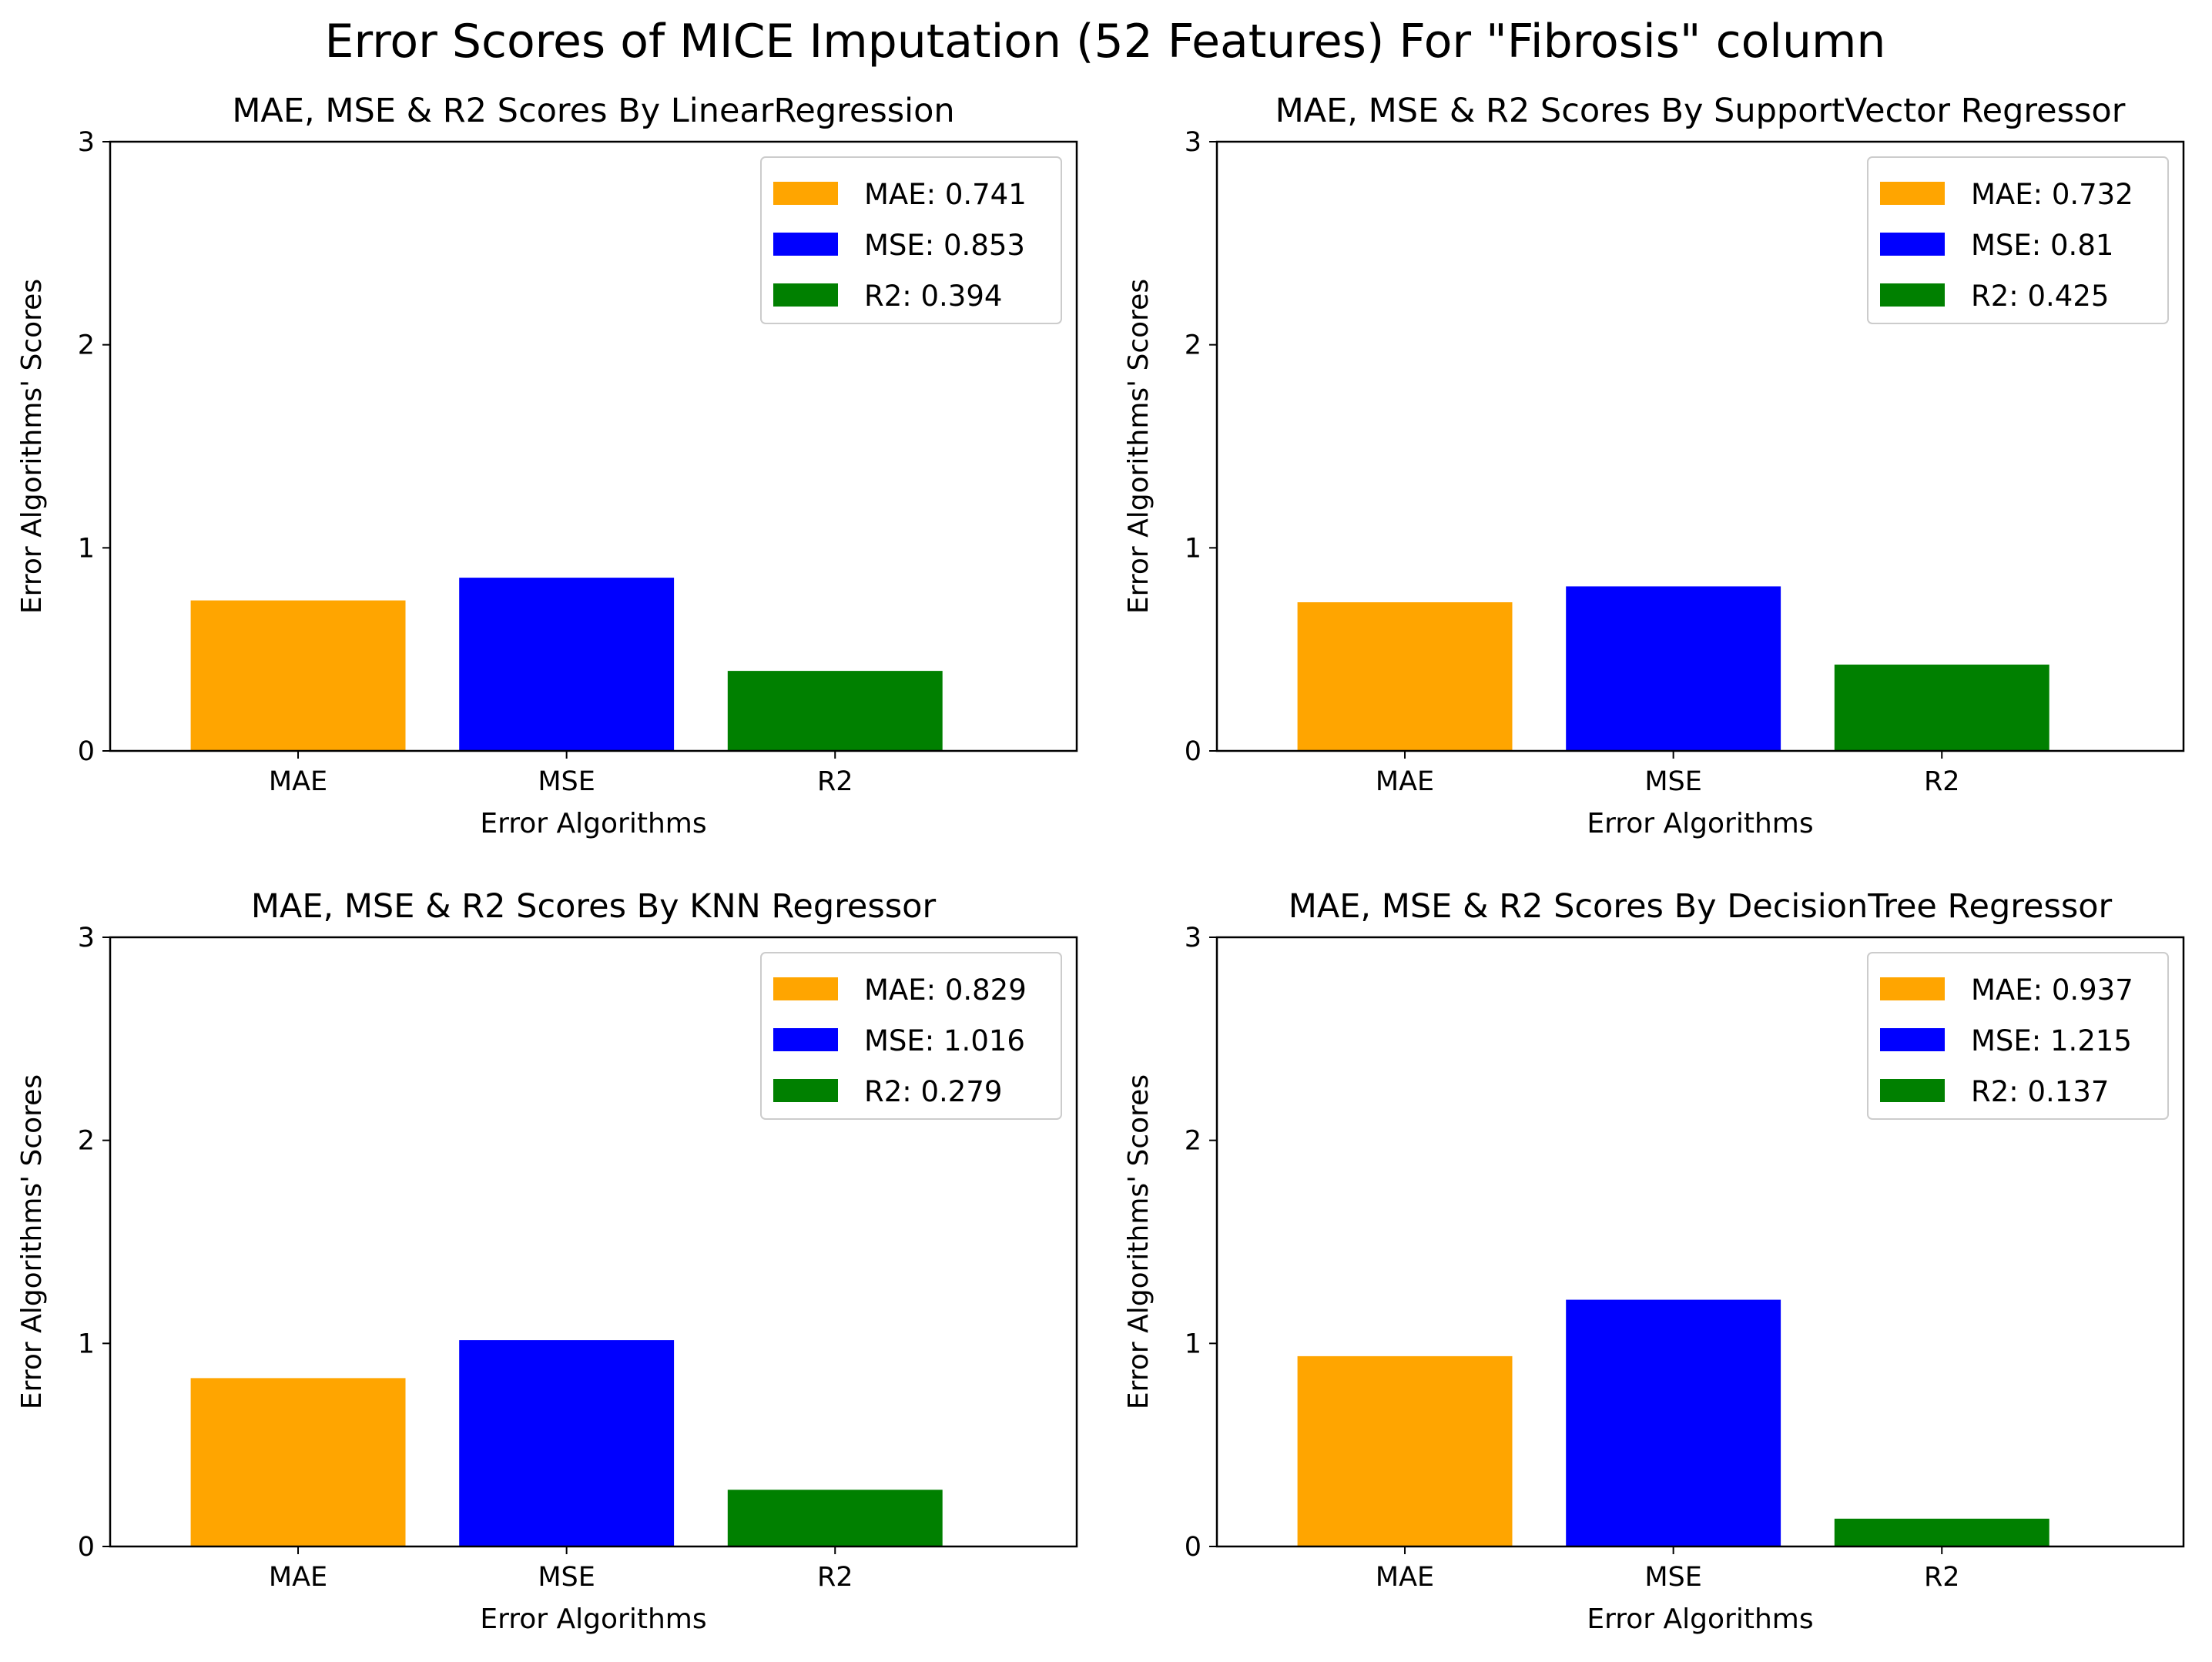 Image resolution: width=2212 pixels, height=1662 pixels. What do you see at coordinates (835, 711) in the screenshot?
I see `chart-1-bar-r2` at bounding box center [835, 711].